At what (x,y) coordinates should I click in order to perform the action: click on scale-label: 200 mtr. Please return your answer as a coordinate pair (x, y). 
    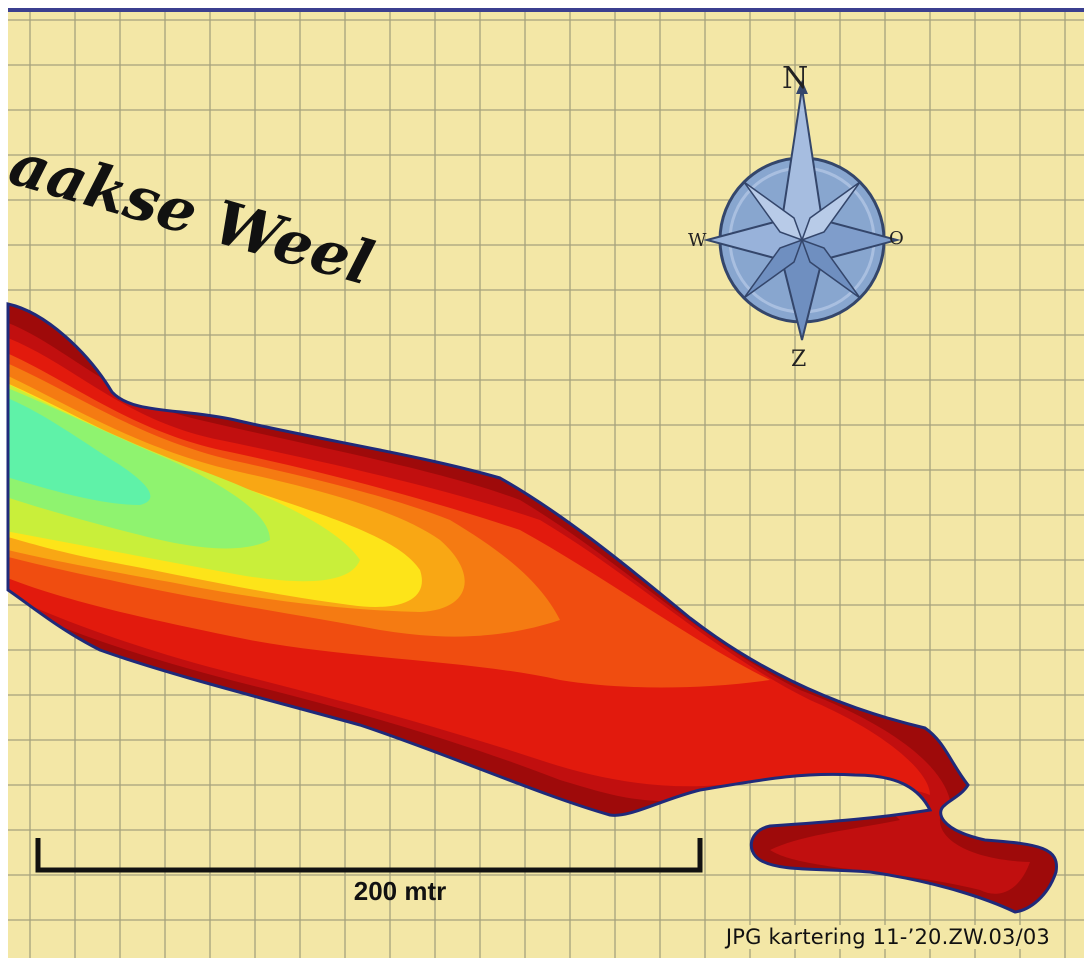
    Looking at the image, I should click on (400, 891).